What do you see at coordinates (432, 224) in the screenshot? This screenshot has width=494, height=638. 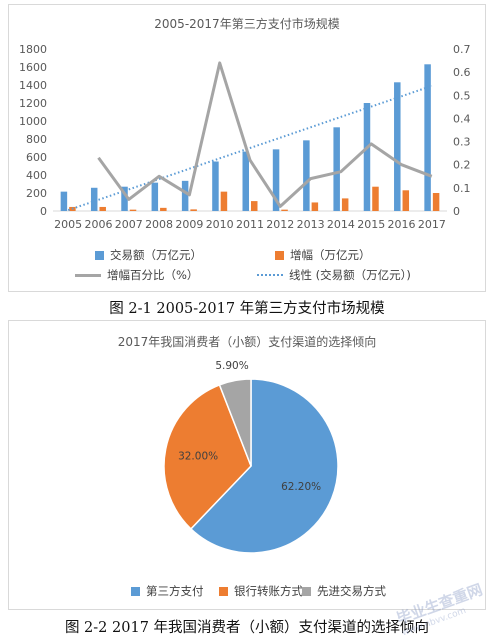 I see `x-tick-label: 2017` at bounding box center [432, 224].